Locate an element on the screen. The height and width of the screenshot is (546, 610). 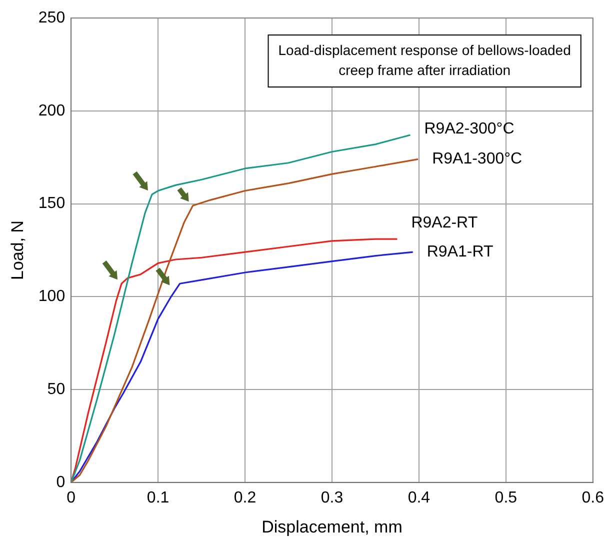
y-axis-title: Load, N is located at coordinates (17, 250).